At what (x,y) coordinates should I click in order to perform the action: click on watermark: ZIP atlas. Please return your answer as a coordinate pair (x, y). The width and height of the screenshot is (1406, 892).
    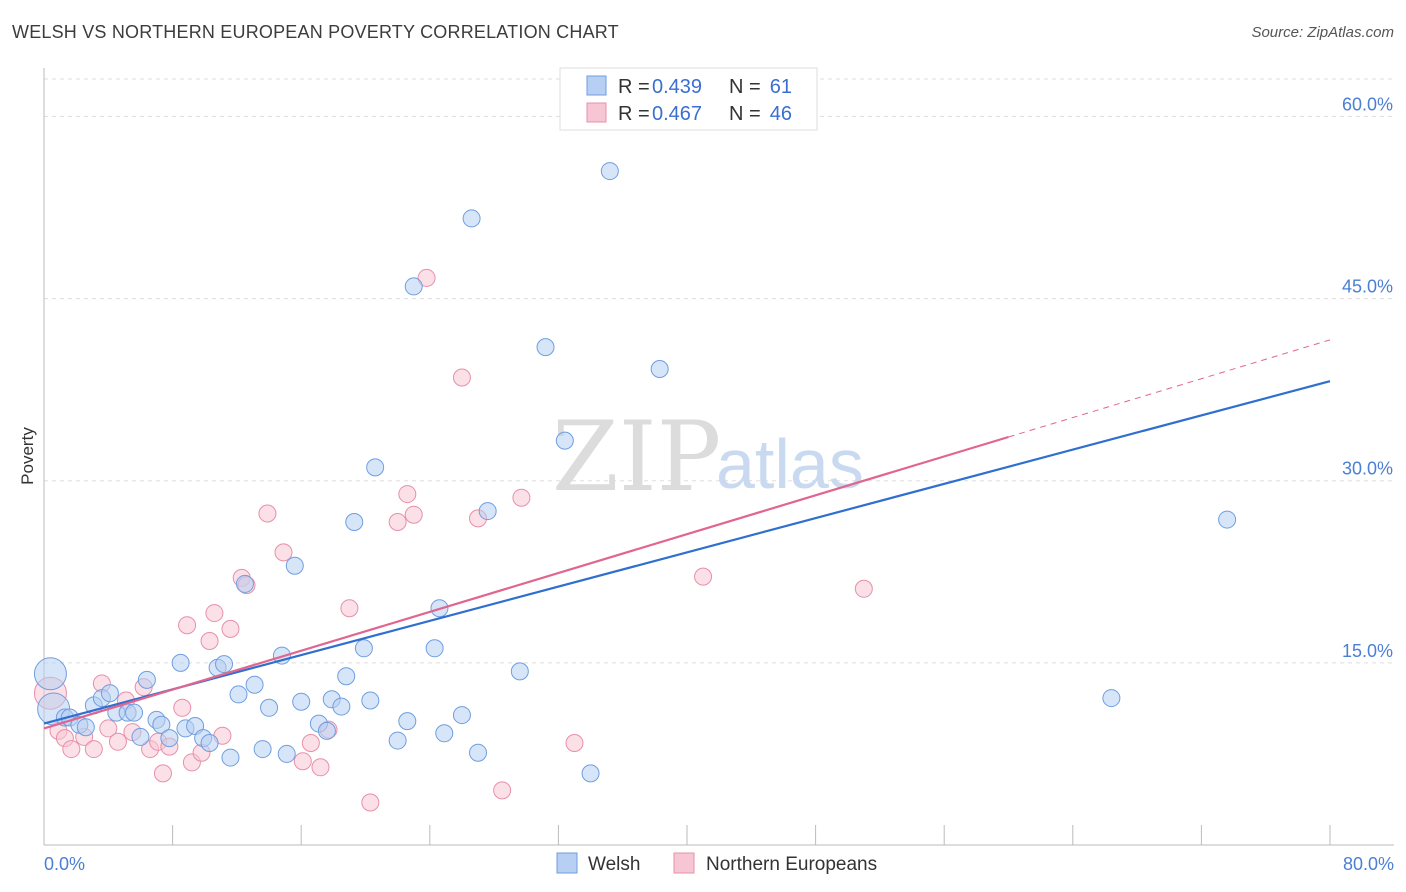
    Looking at the image, I should click on (708, 457).